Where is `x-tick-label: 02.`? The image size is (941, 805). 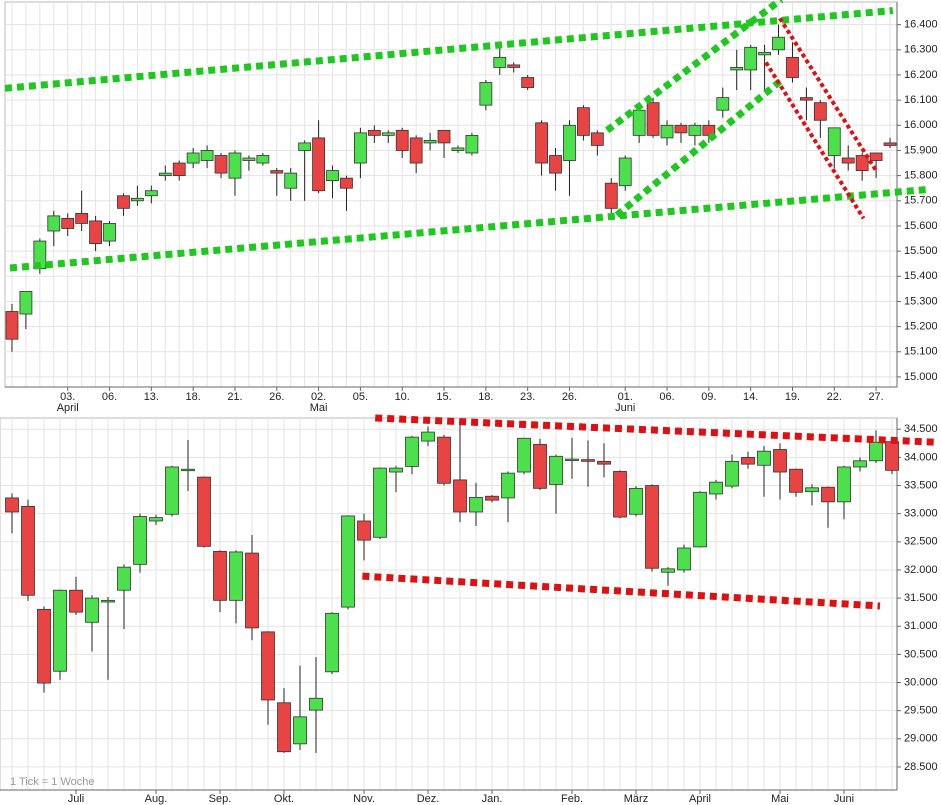 x-tick-label: 02. is located at coordinates (318, 397).